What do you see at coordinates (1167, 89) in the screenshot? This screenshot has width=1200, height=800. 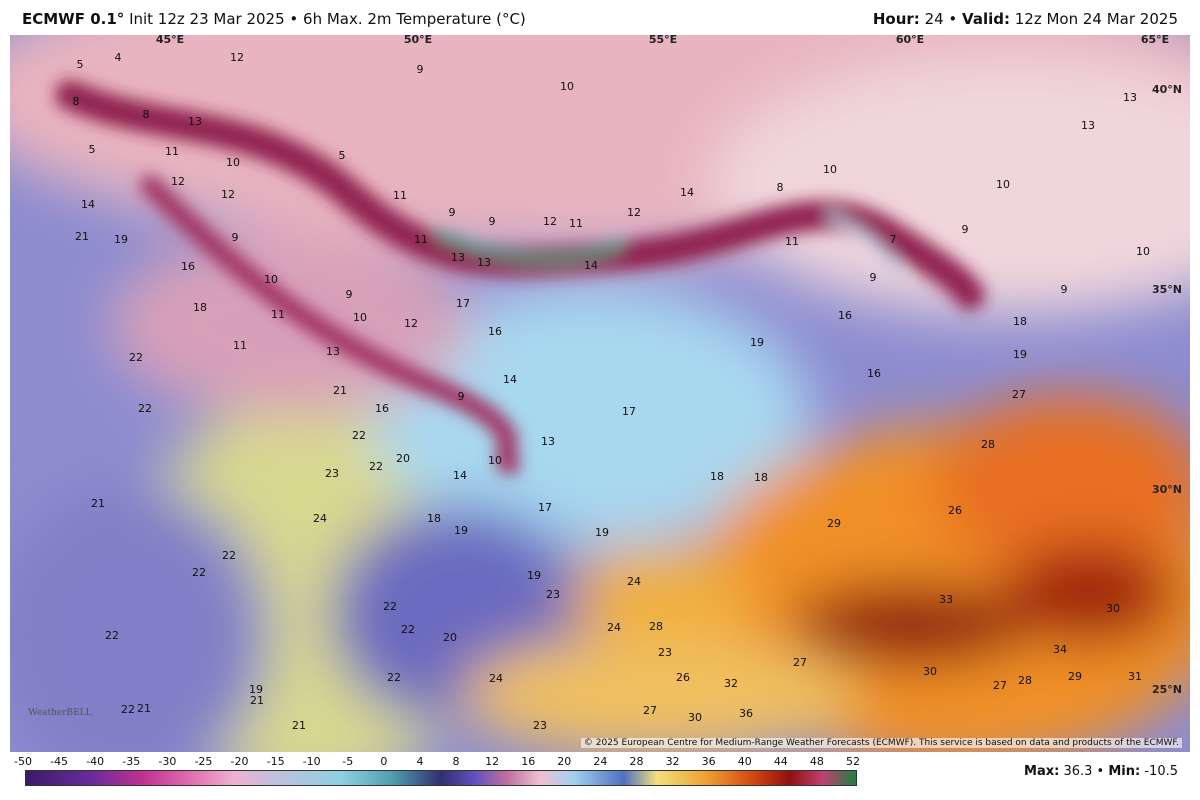 I see `latitude-label: 40°N` at bounding box center [1167, 89].